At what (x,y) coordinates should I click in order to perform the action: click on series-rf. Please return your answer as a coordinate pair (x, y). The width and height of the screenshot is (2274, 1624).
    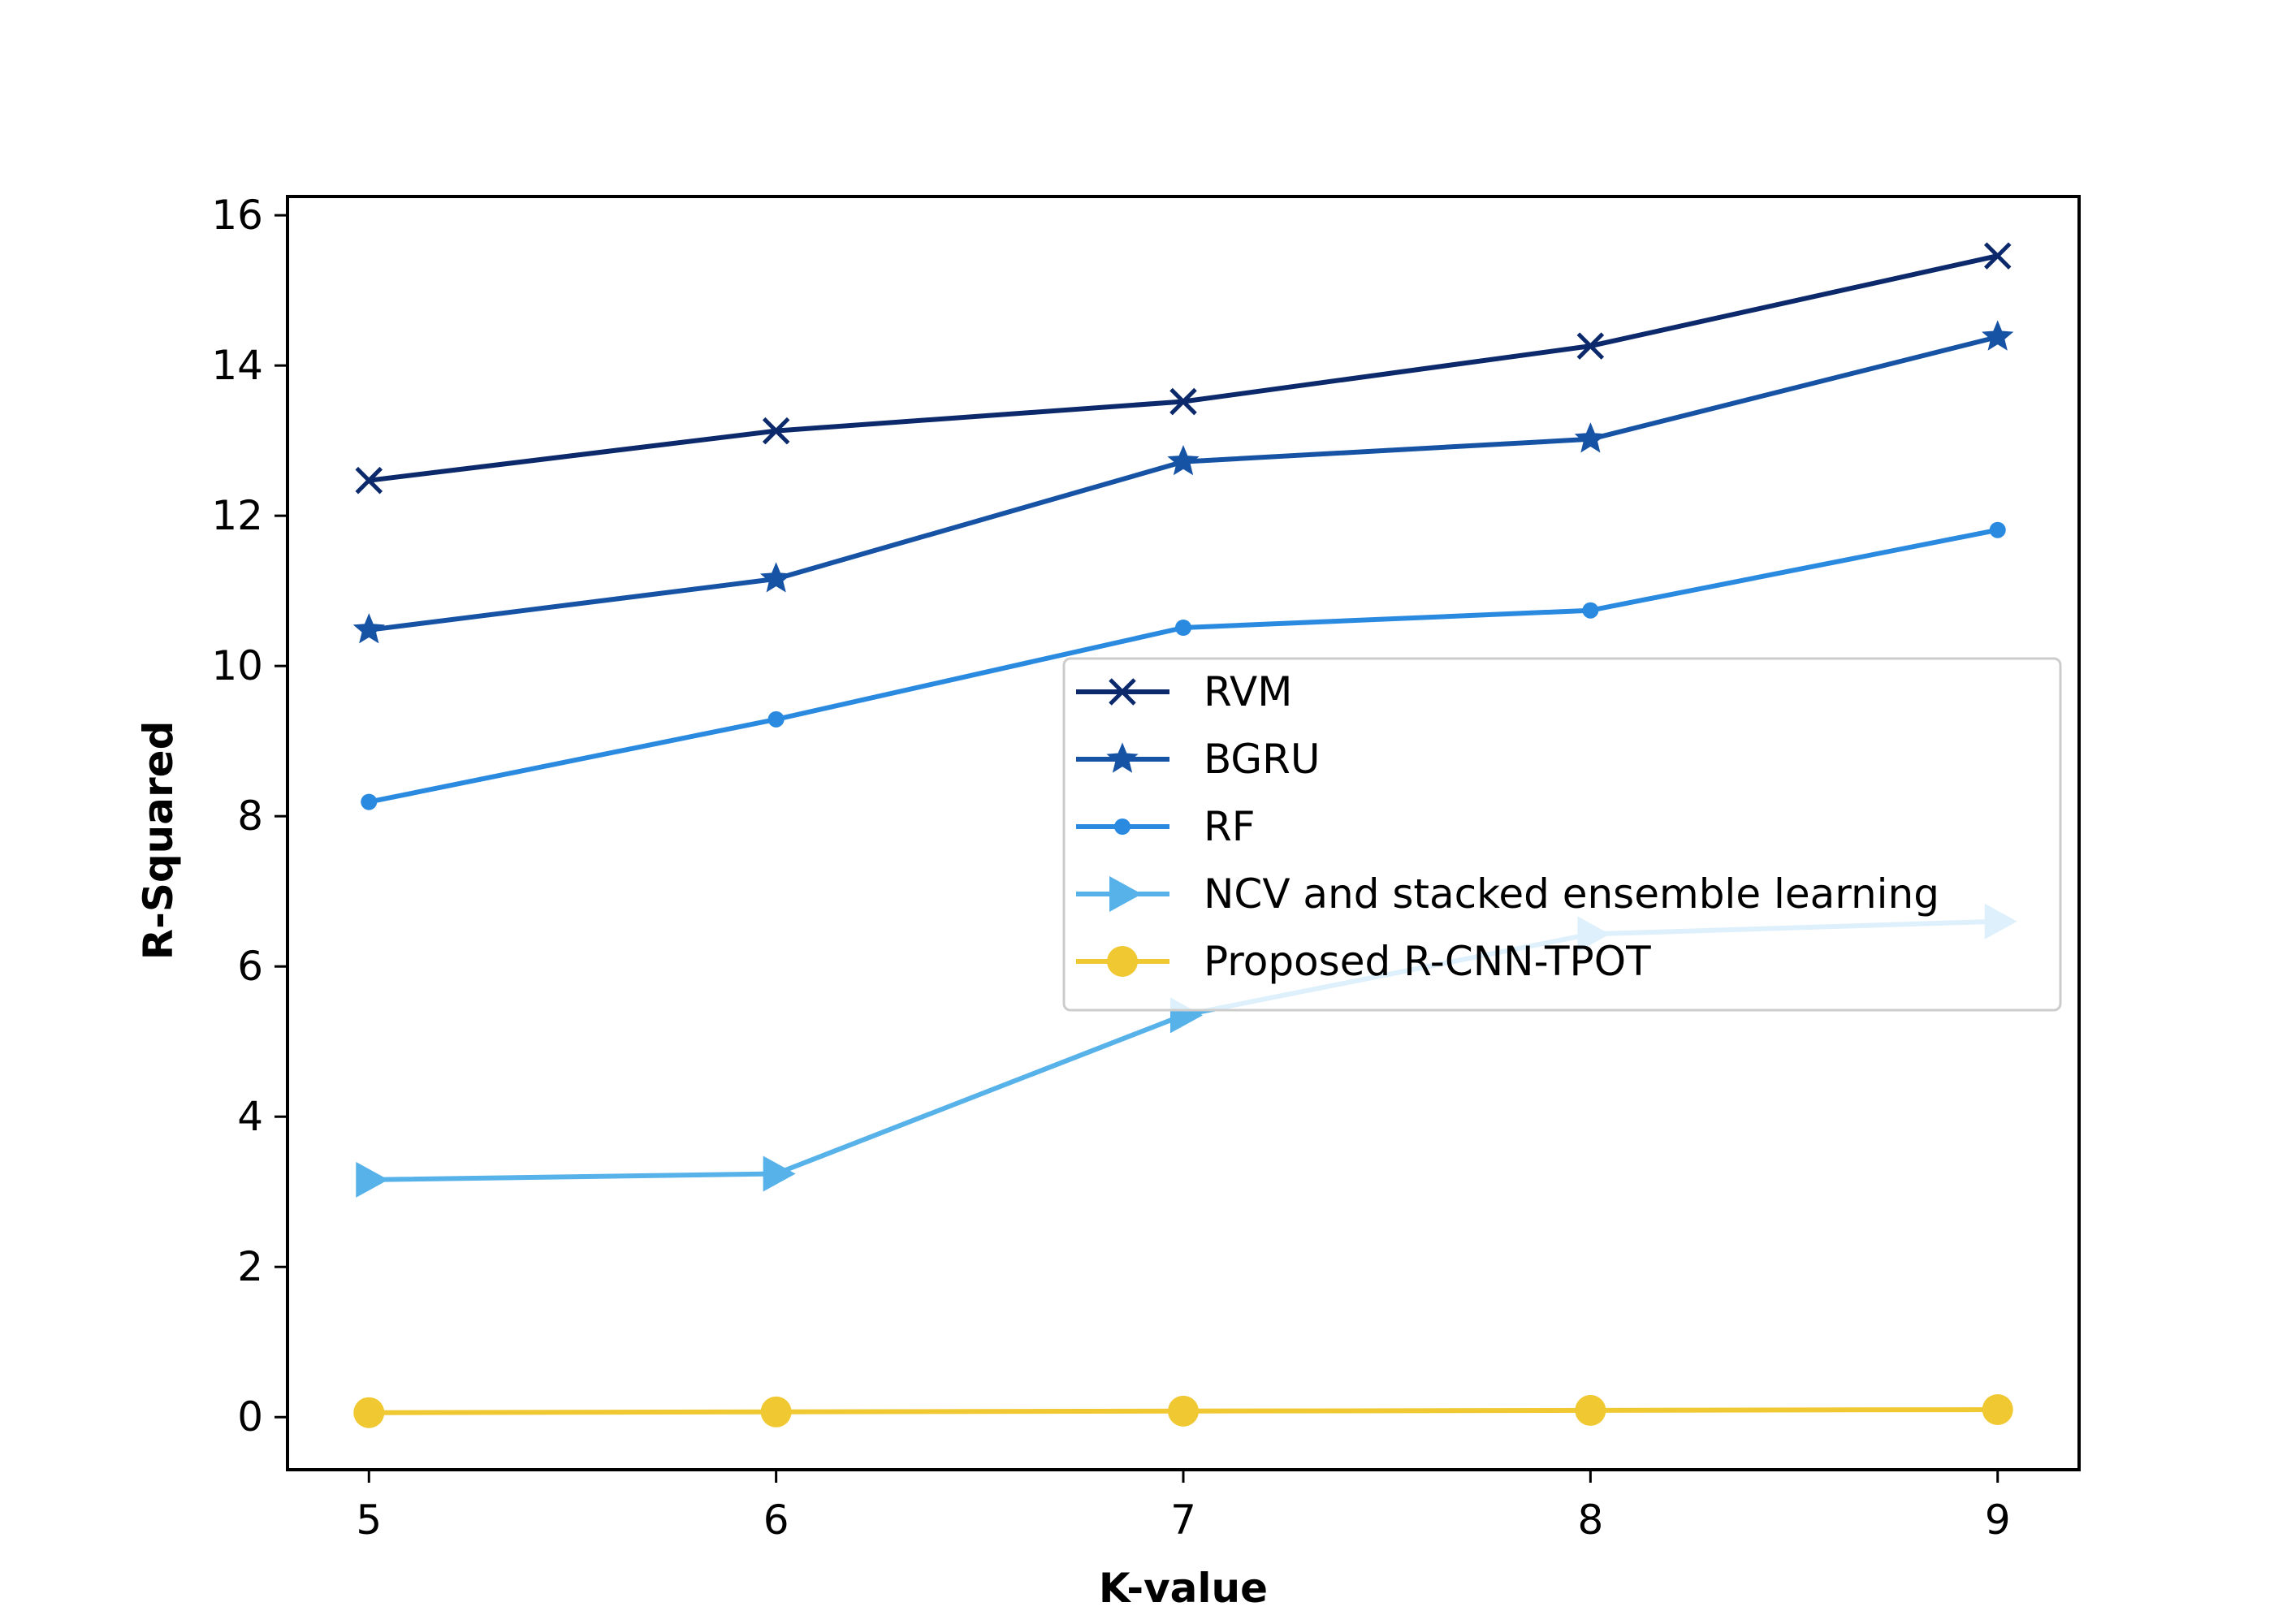
    Looking at the image, I should click on (1183, 666).